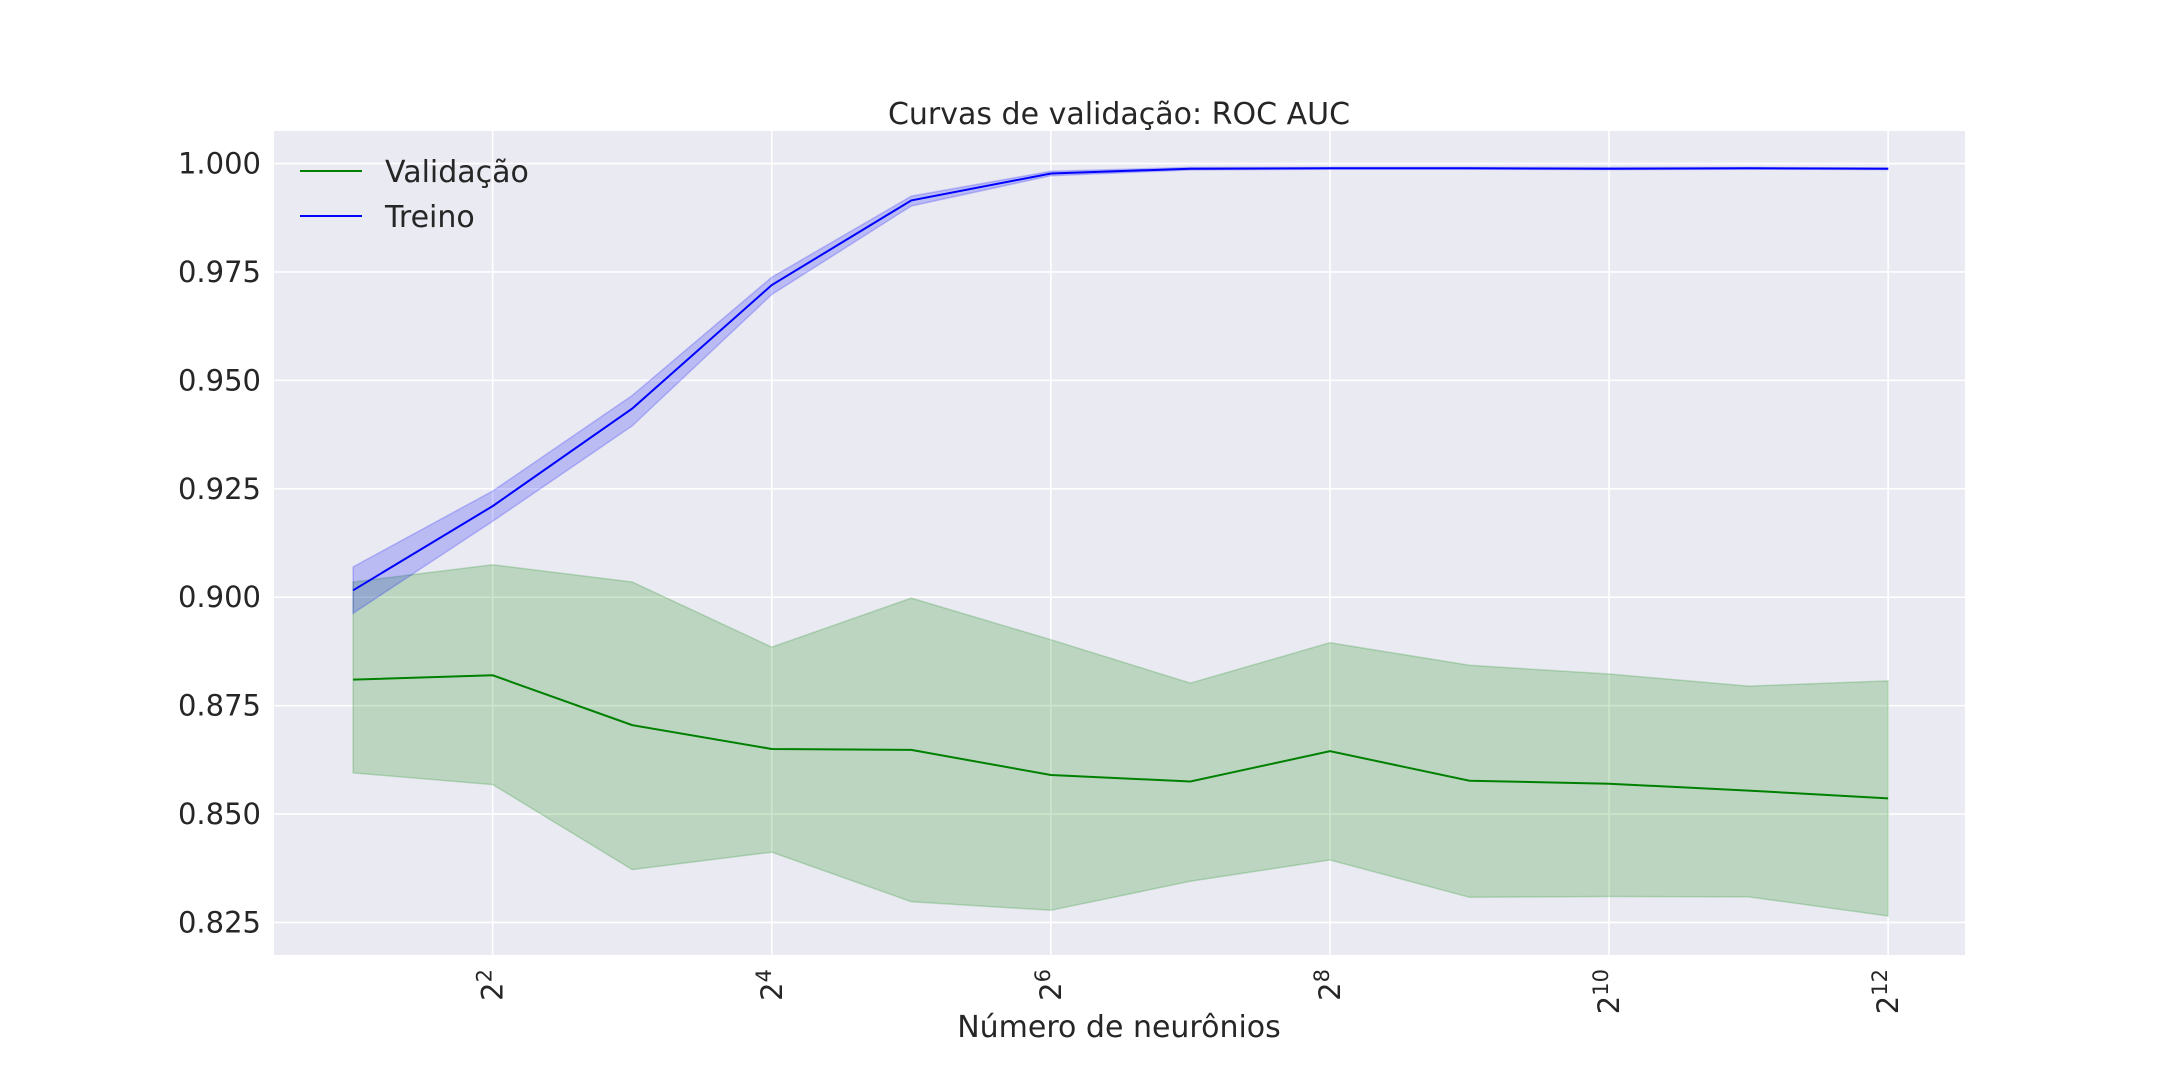 The height and width of the screenshot is (1080, 2160). Describe the element at coordinates (1322, 975) in the screenshot. I see `x-tick-exponent: 8` at that location.